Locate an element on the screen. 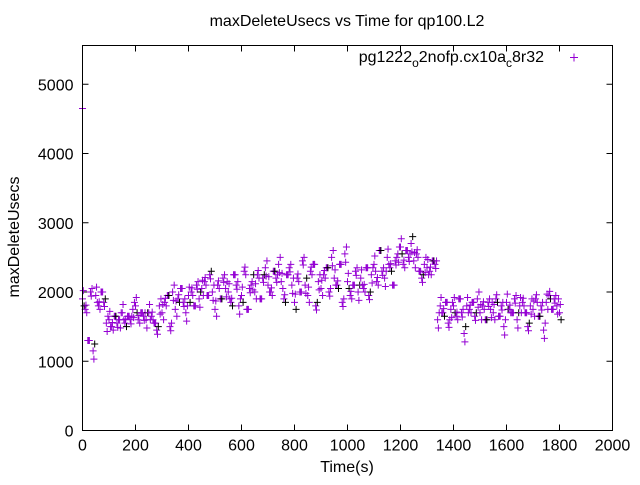  y-tick-label: 2000 is located at coordinates (56, 293).